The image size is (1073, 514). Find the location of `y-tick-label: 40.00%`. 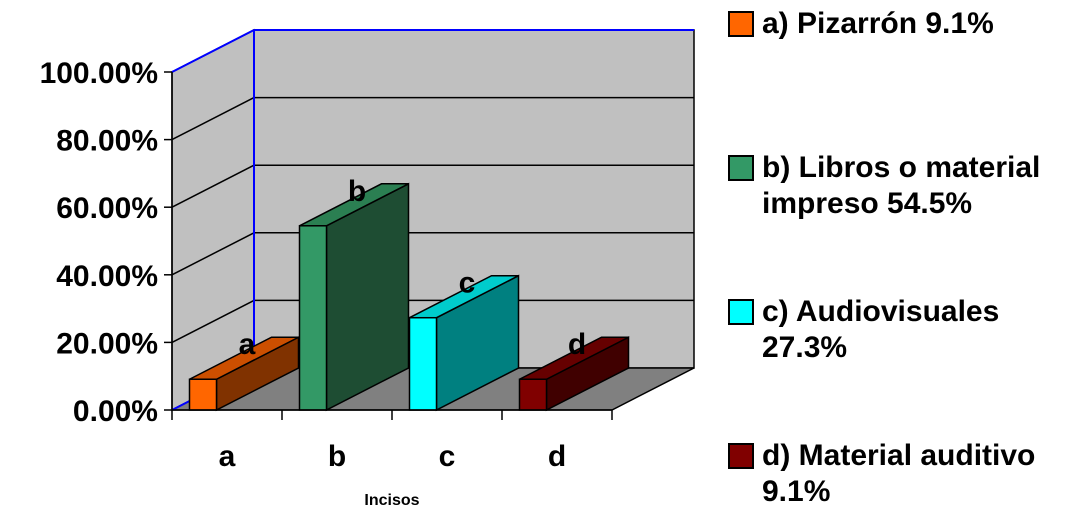

y-tick-label: 40.00% is located at coordinates (107, 276).